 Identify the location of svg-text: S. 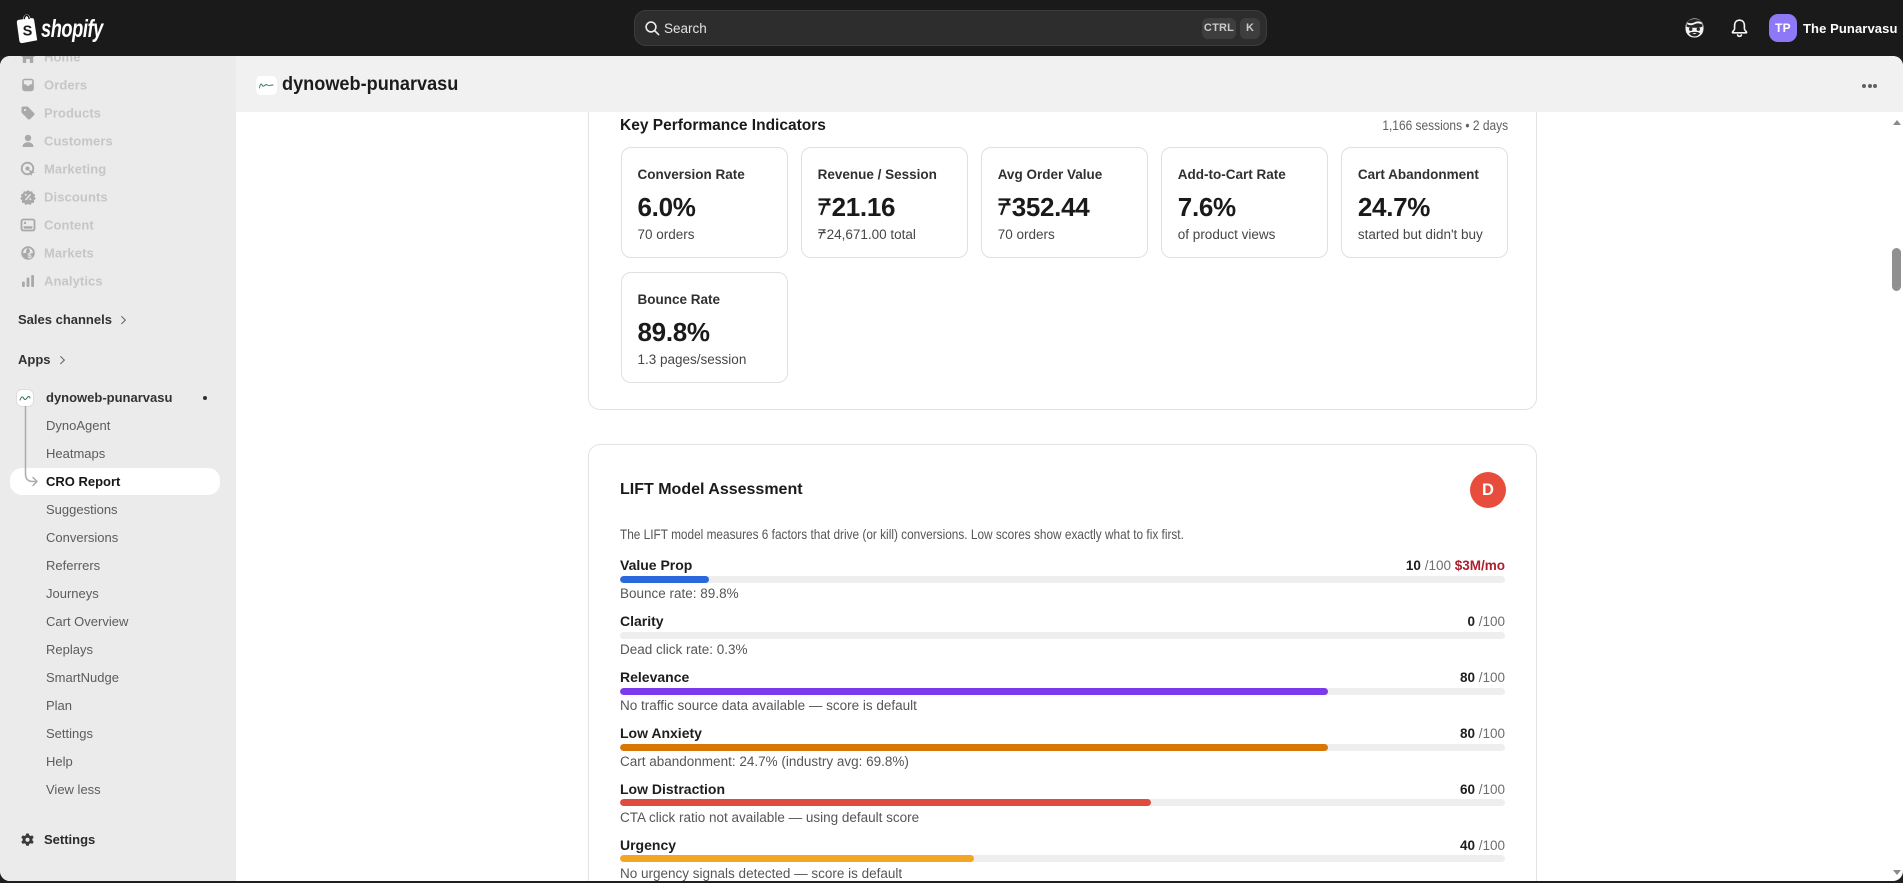
(28, 32).